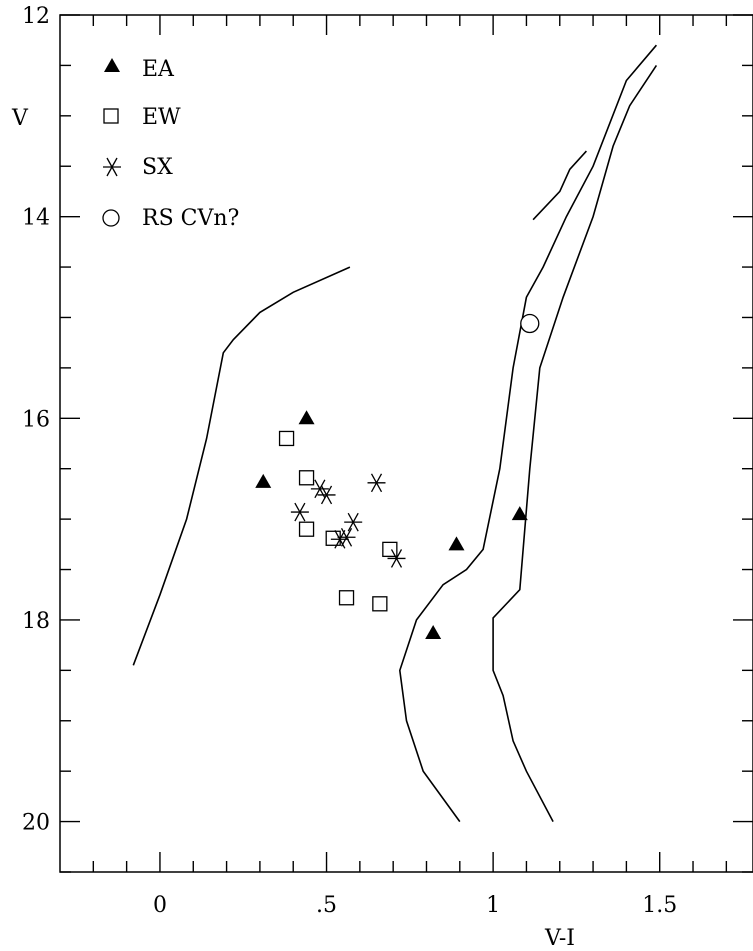 This screenshot has height=951, width=753. What do you see at coordinates (138, 167) in the screenshot?
I see `legend-item-sx: SX` at bounding box center [138, 167].